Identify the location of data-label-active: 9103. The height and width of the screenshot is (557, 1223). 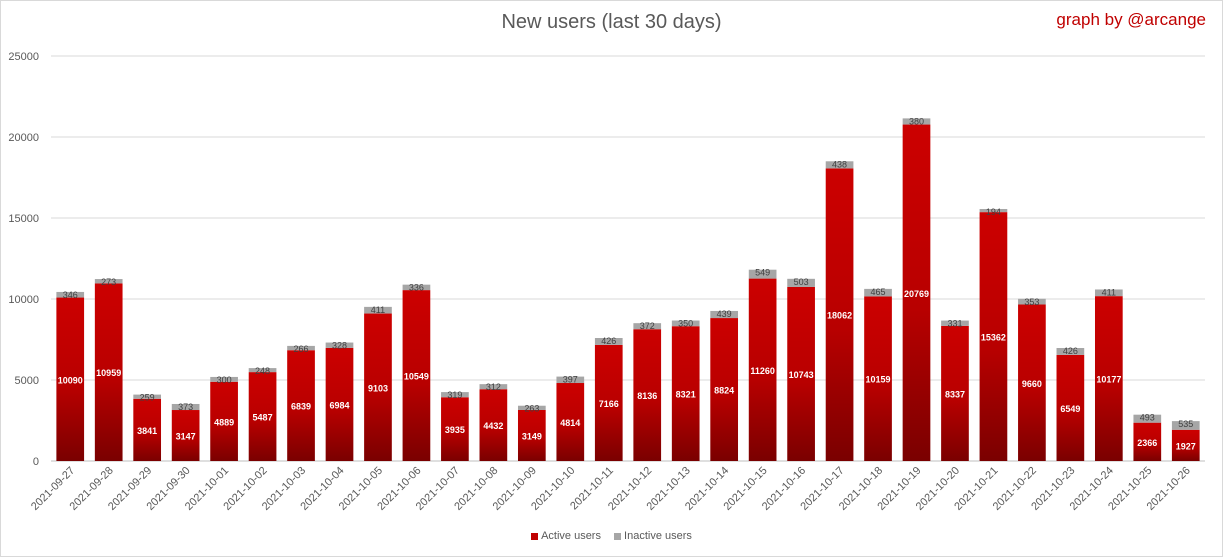
(378, 388).